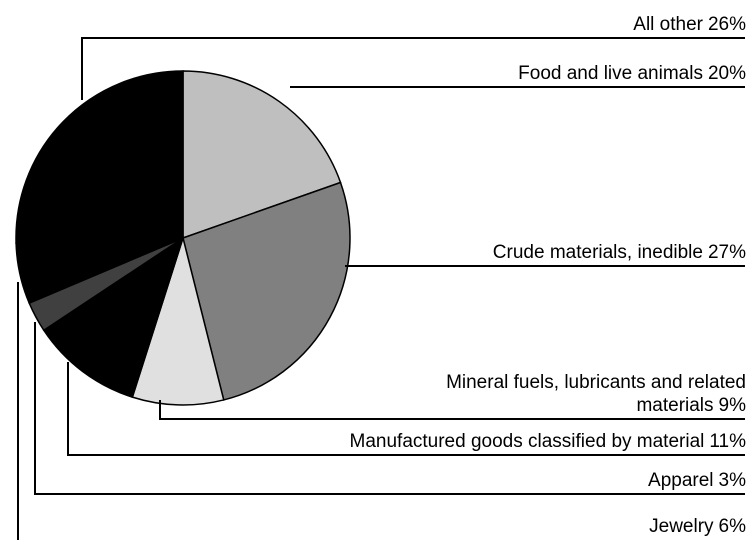  I want to click on value-label: 26%, so click(726, 24).